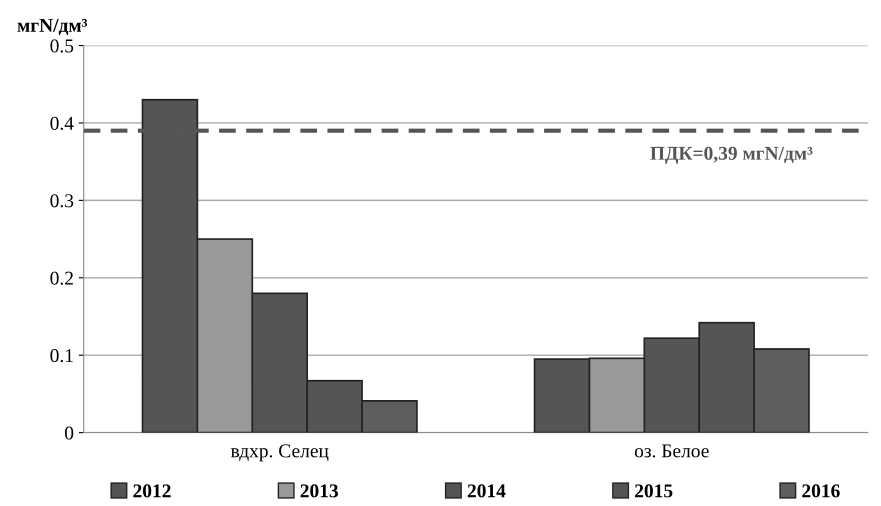 The height and width of the screenshot is (506, 881). Describe the element at coordinates (69, 433) in the screenshot. I see `y-tick-label: 0` at that location.